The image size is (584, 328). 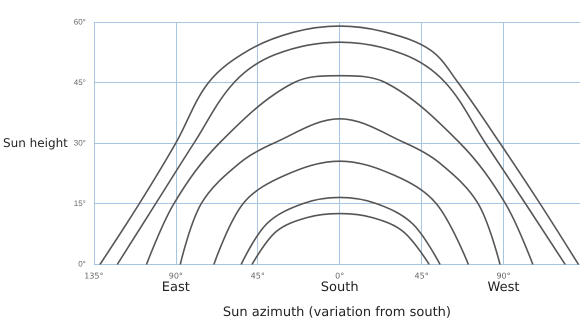 What do you see at coordinates (80, 82) in the screenshot?
I see `y-tick-label: 45°` at bounding box center [80, 82].